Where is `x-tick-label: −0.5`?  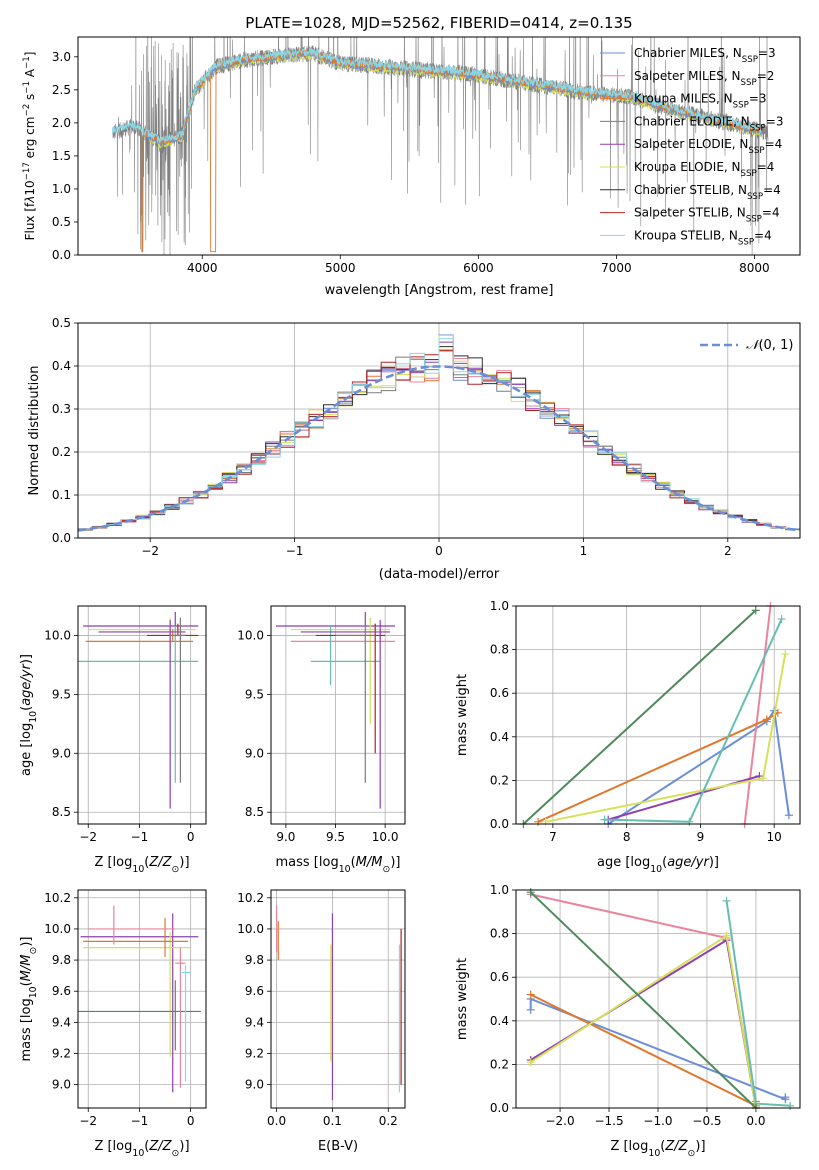
x-tick-label: −0.5 is located at coordinates (706, 1121).